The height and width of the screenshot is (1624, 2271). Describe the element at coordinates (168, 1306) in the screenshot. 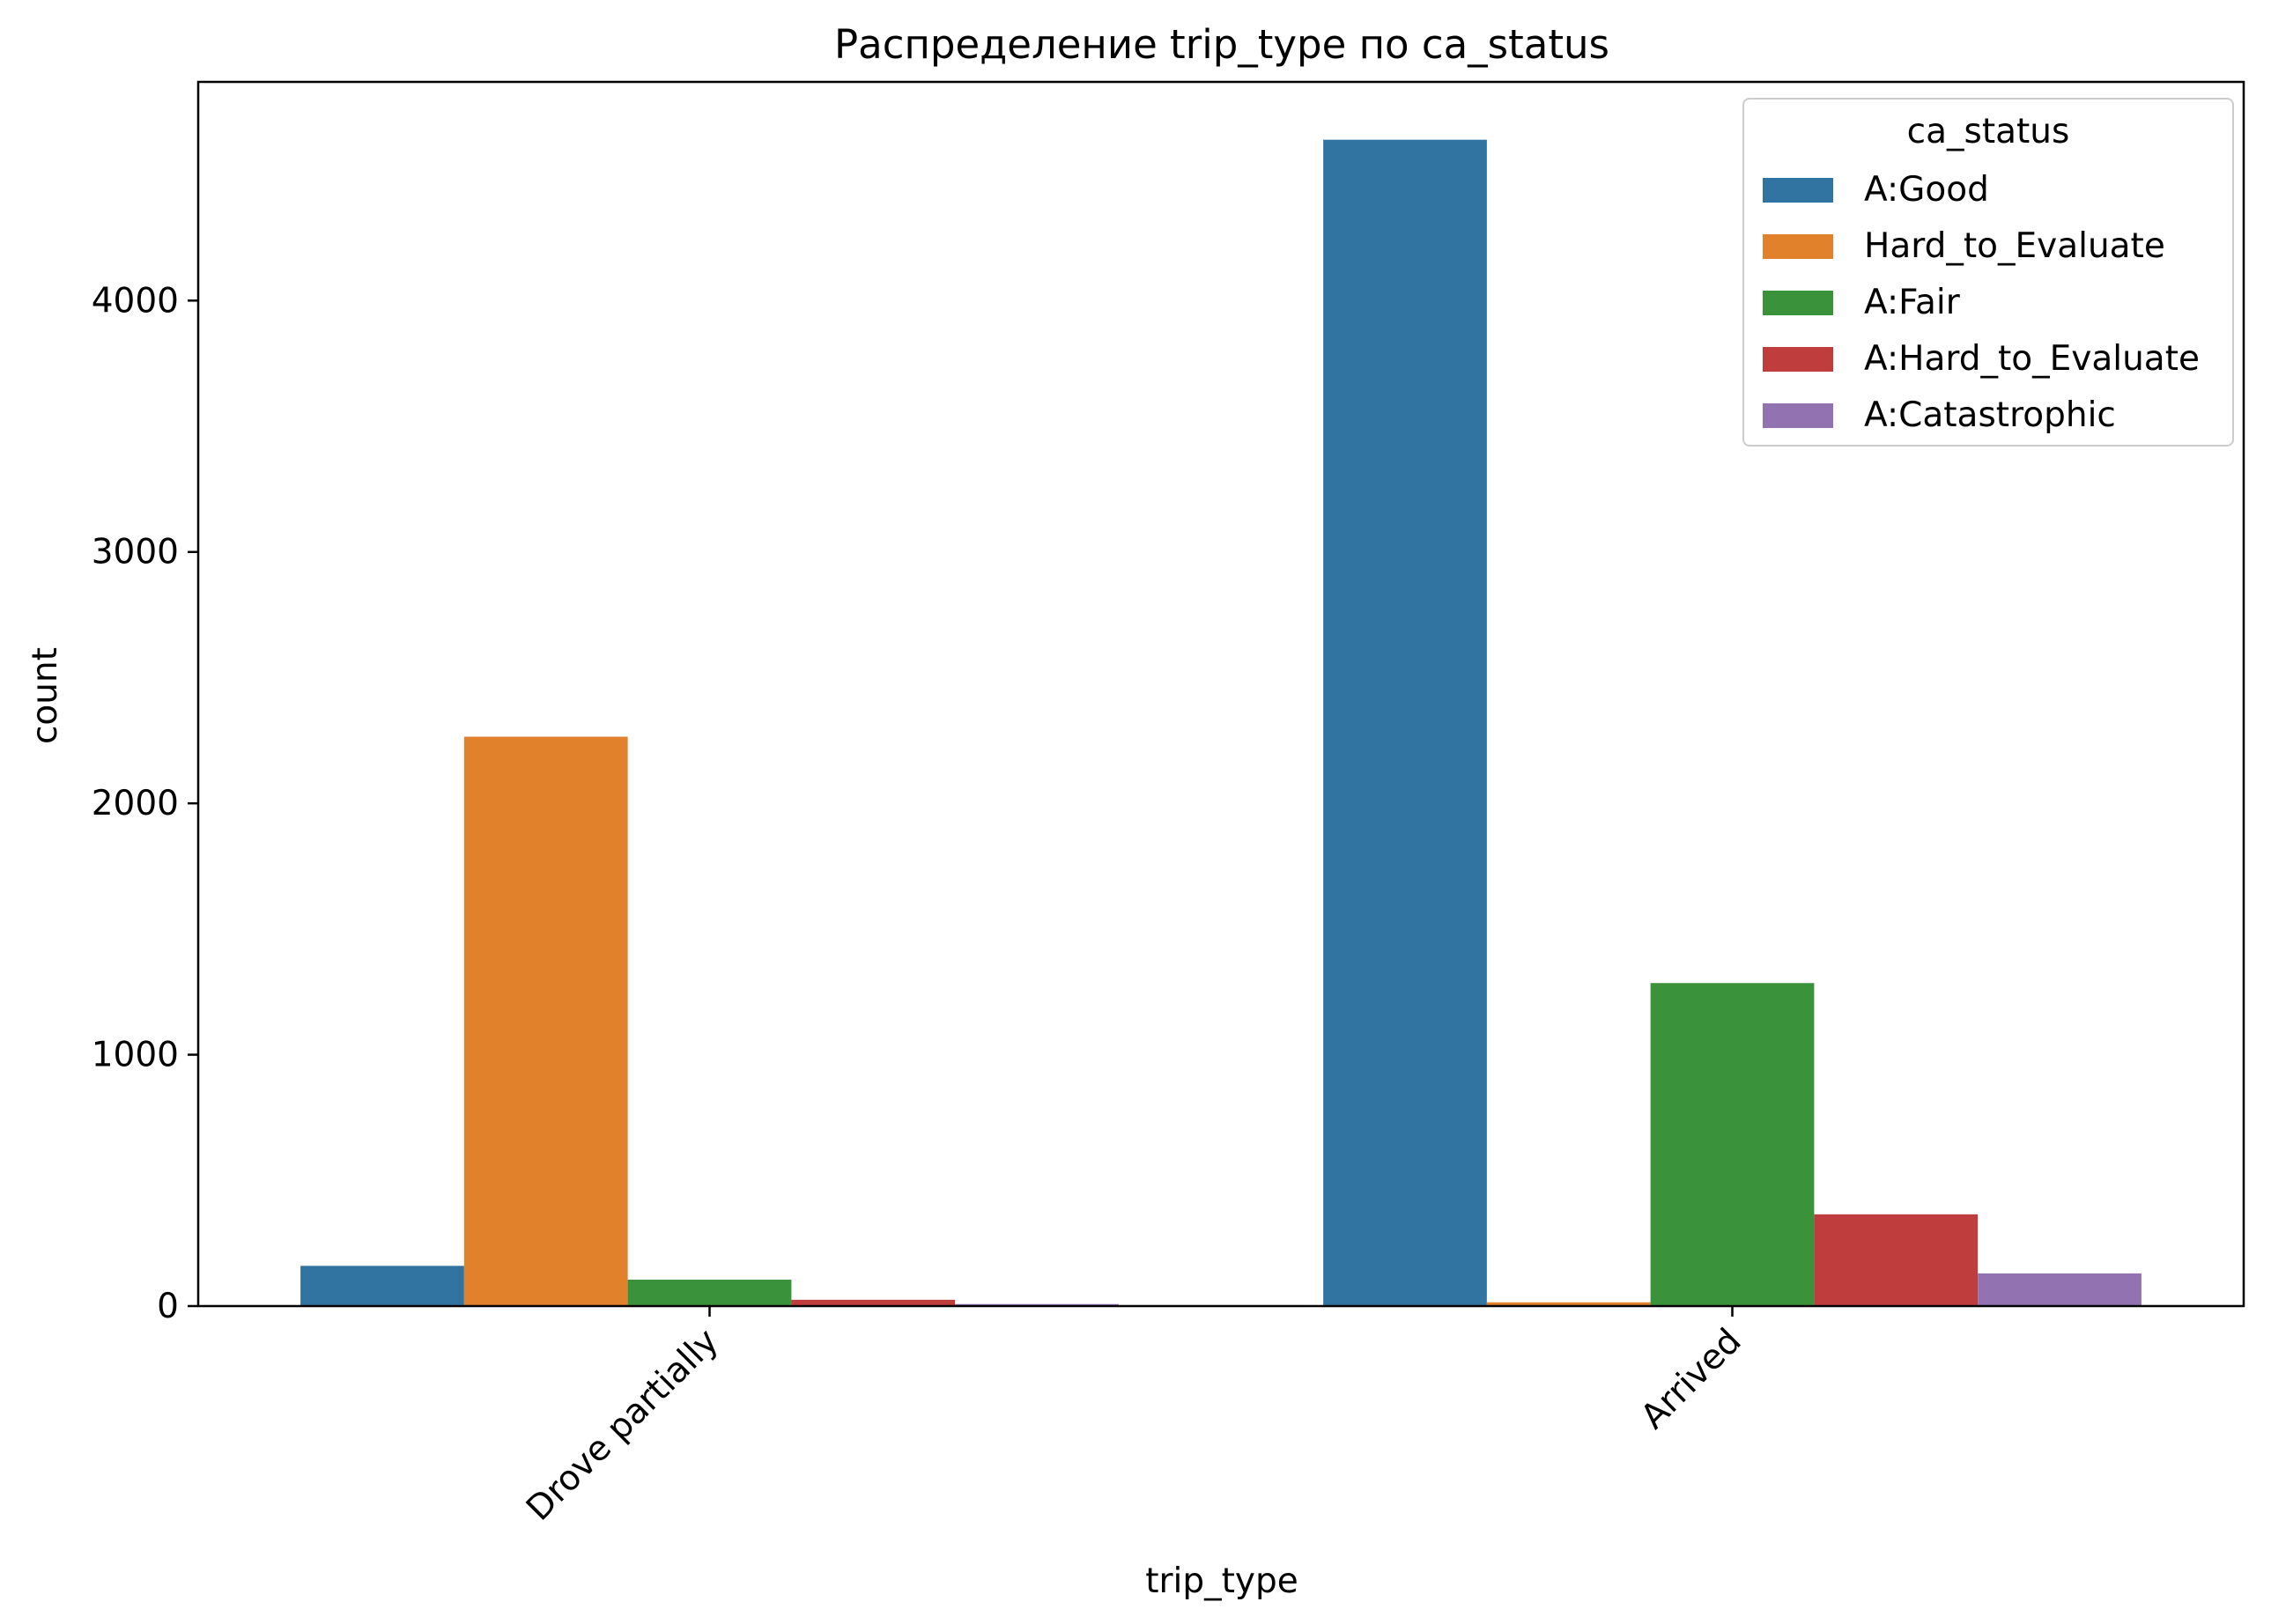

I see `y-tick-label: 0` at that location.